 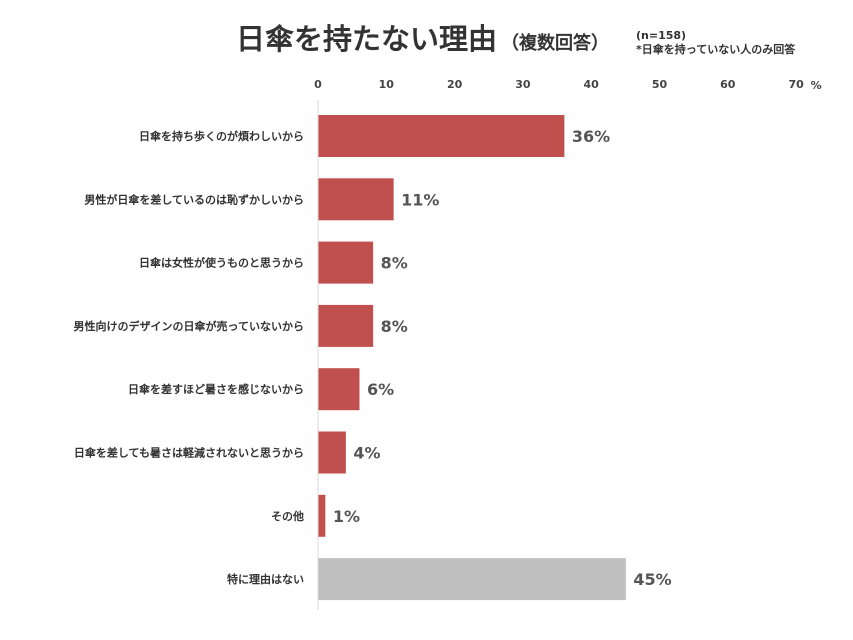 What do you see at coordinates (796, 84) in the screenshot?
I see `x-tick-label: 70` at bounding box center [796, 84].